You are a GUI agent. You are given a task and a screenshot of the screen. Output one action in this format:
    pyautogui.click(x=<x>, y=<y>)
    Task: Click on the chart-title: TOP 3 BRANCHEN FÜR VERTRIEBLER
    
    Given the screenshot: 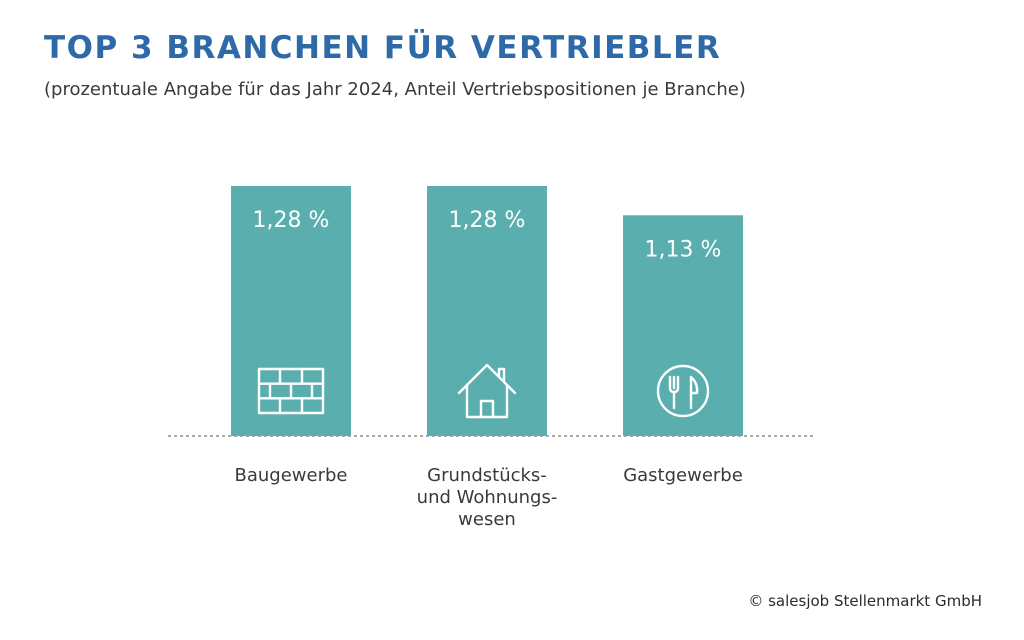 What is the action you would take?
    pyautogui.click(x=383, y=48)
    